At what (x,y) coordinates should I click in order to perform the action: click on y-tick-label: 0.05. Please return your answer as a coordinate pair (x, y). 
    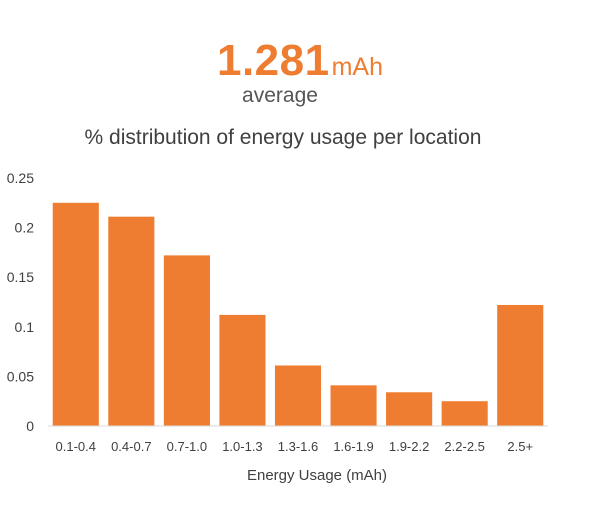
    Looking at the image, I should click on (20, 376).